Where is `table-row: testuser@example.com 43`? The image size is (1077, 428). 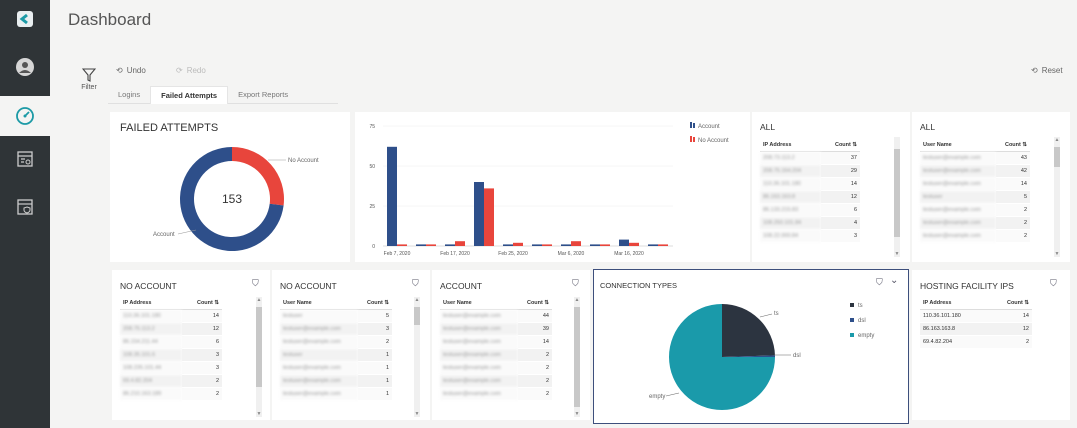
table-row: testuser@example.com 43 is located at coordinates (975, 158).